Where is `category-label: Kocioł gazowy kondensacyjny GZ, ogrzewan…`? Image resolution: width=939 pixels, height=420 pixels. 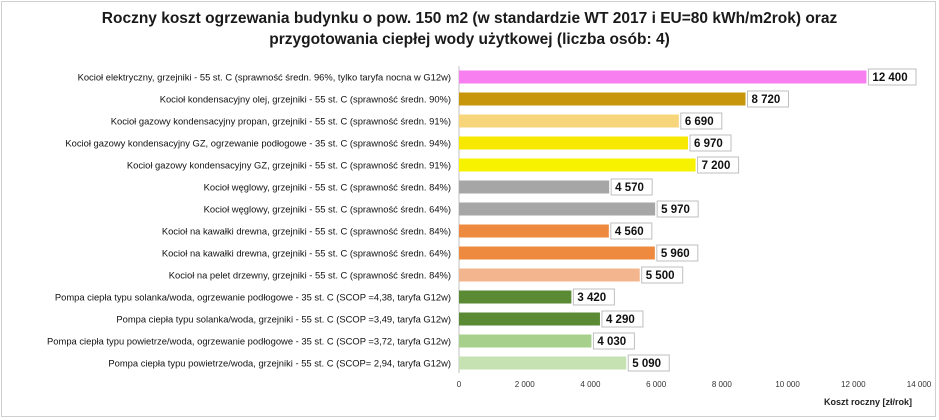
category-label: Kocioł gazowy kondensacyjny GZ, ogrzewan… is located at coordinates (258, 142).